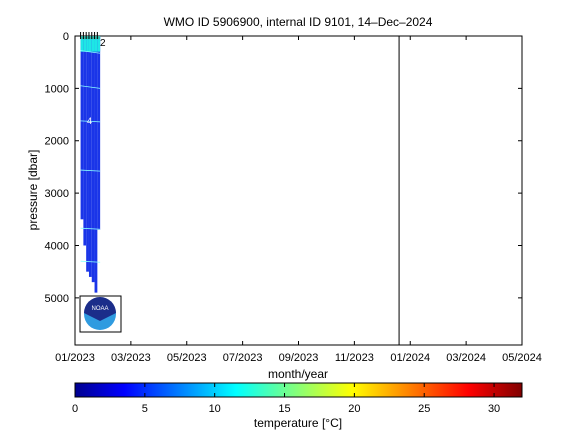 This screenshot has height=437, width=576. What do you see at coordinates (299, 358) in the screenshot?
I see `x-tick-label: 09/2023` at bounding box center [299, 358].